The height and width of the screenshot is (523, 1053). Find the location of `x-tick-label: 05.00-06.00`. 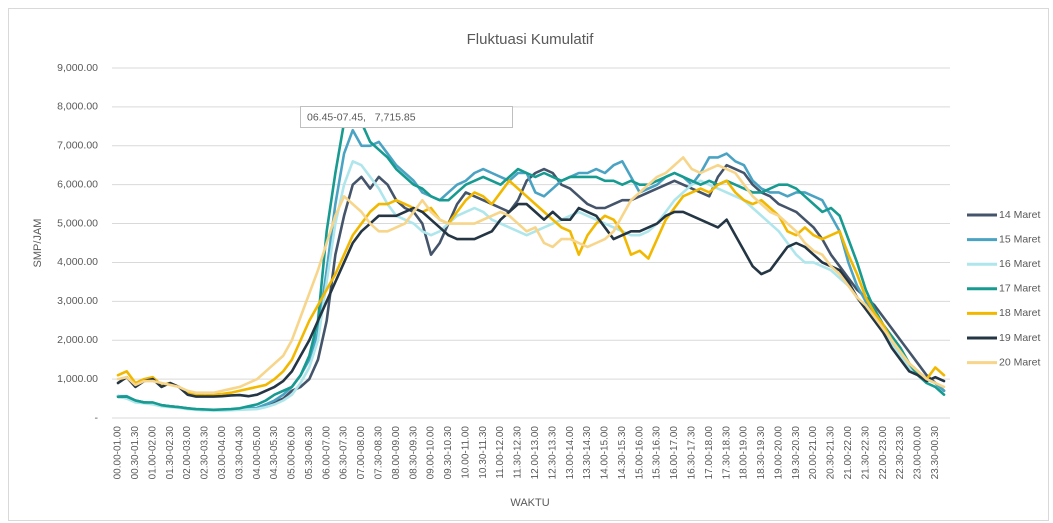

x-tick-label: 05.00-06.00 is located at coordinates (292, 453).